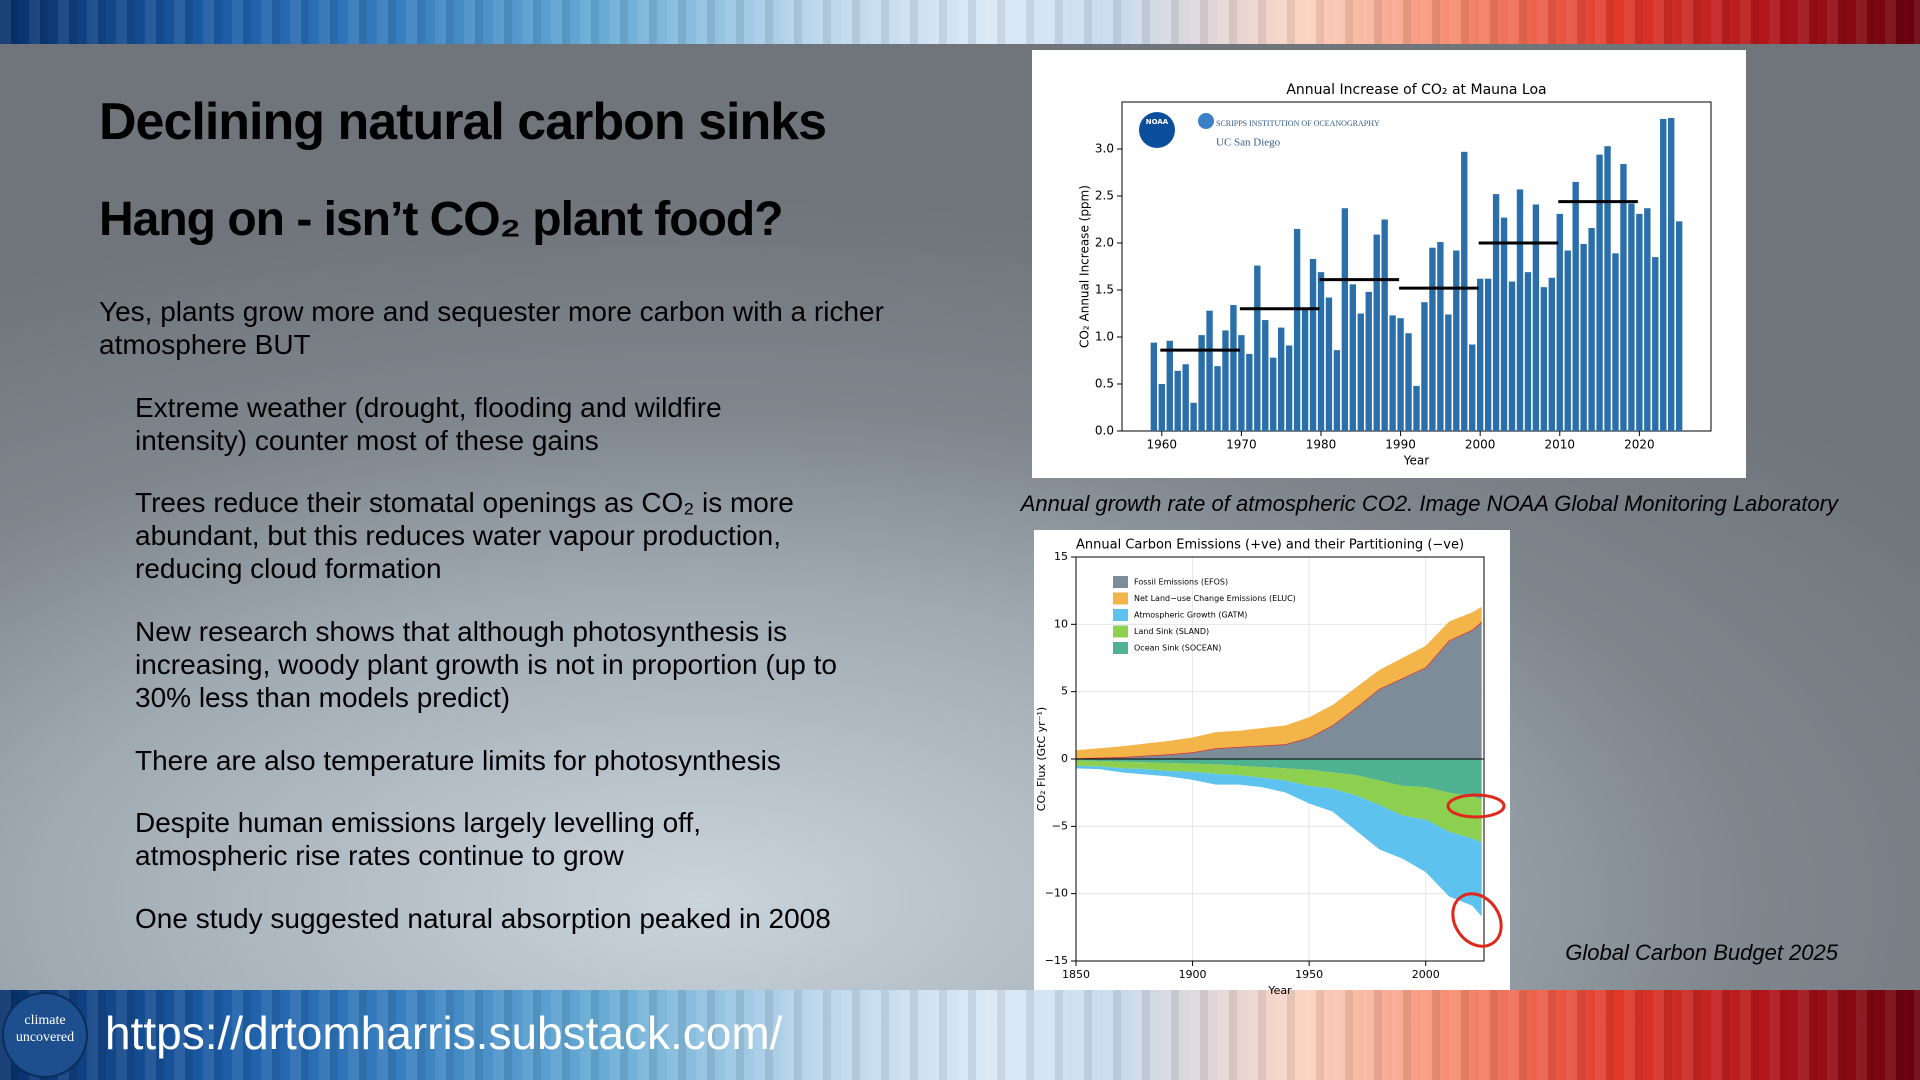 The height and width of the screenshot is (1080, 1920). Describe the element at coordinates (1241, 445) in the screenshot. I see `x-tick-label: 1970` at that location.